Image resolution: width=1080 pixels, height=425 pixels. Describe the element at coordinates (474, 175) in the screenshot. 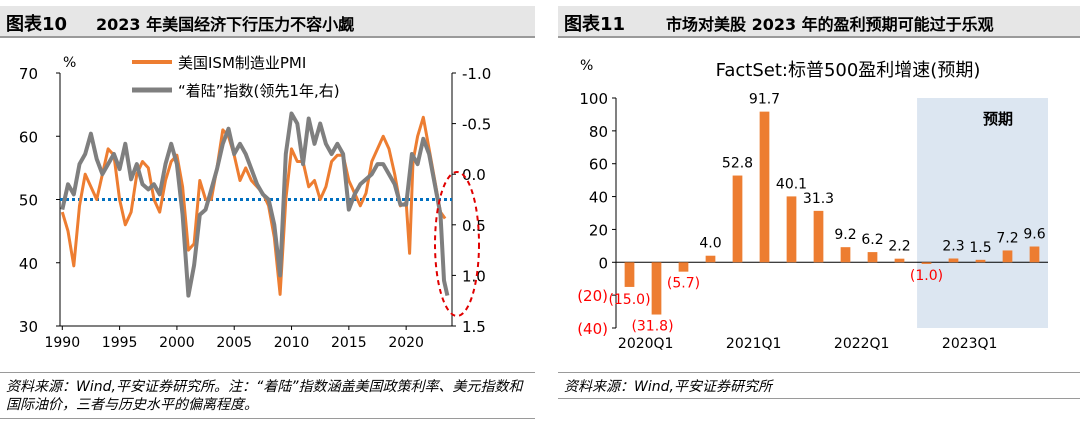

I see `right-tick-label: 0.0` at that location.